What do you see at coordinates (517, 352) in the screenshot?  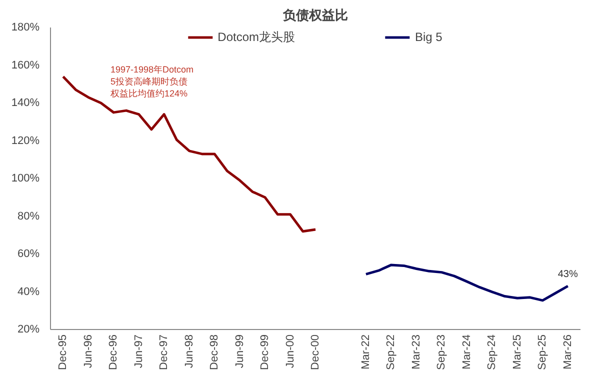 I see `x-tick-label: Mar-25` at bounding box center [517, 352].